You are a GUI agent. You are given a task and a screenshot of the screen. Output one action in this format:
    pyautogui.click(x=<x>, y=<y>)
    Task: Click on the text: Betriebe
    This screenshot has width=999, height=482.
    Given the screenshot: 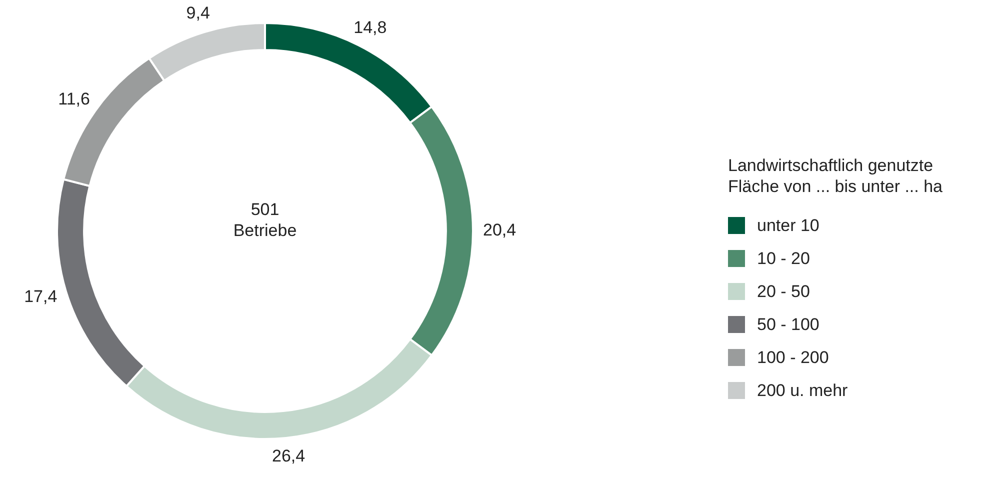 What is the action you would take?
    pyautogui.click(x=265, y=230)
    